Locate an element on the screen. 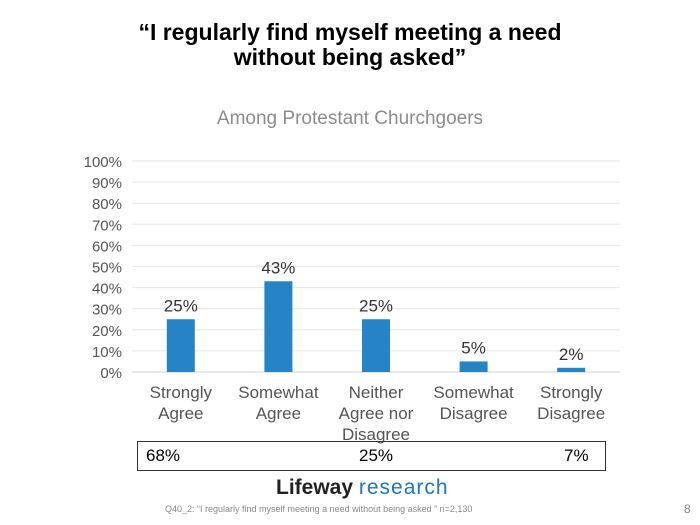 Image resolution: width=700 pixels, height=525 pixels. chart-title: Among Protestant Churchgoers is located at coordinates (350, 118).